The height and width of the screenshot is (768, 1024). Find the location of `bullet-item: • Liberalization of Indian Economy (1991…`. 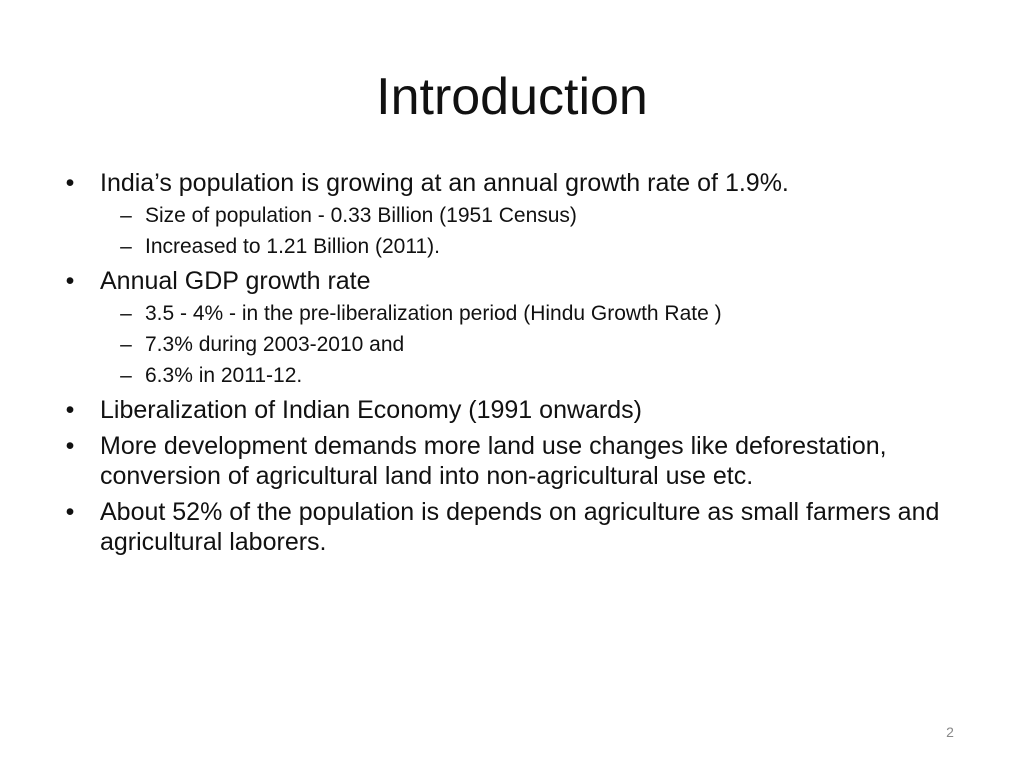

bullet-item: • Liberalization of Indian Economy (1991… is located at coordinates (510, 410).